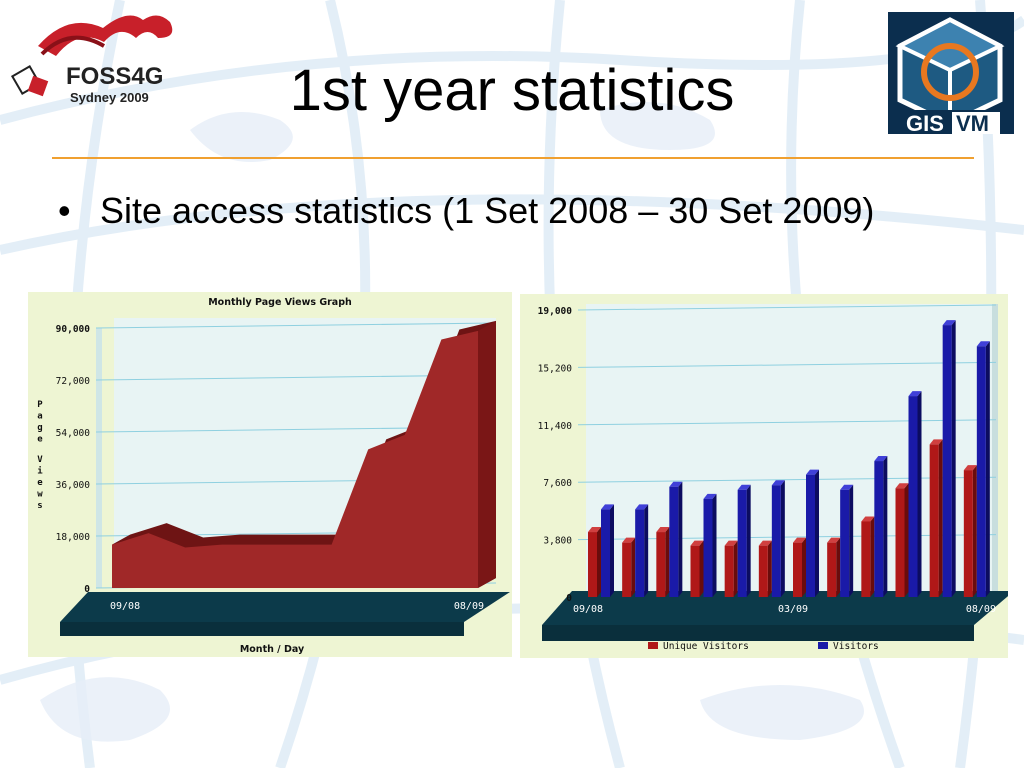 The image size is (1024, 768). I want to click on y-tick-label: 90,000, so click(73, 329).